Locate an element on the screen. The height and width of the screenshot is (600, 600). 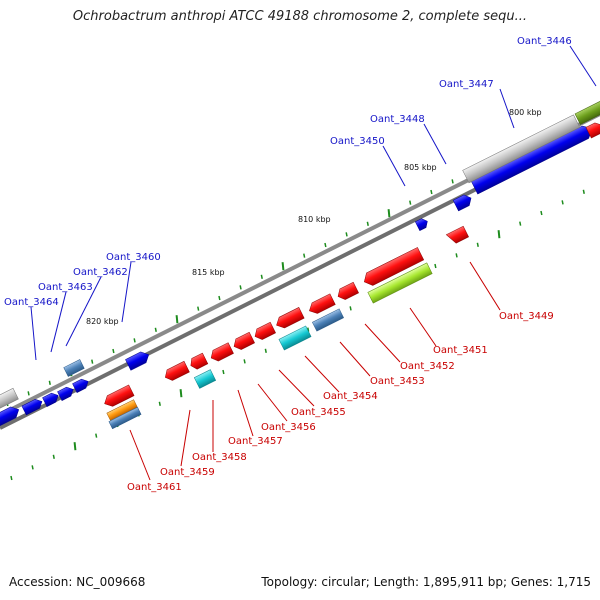
gene-label-oant-3455: Oant_3455 is located at coordinates (318, 412).